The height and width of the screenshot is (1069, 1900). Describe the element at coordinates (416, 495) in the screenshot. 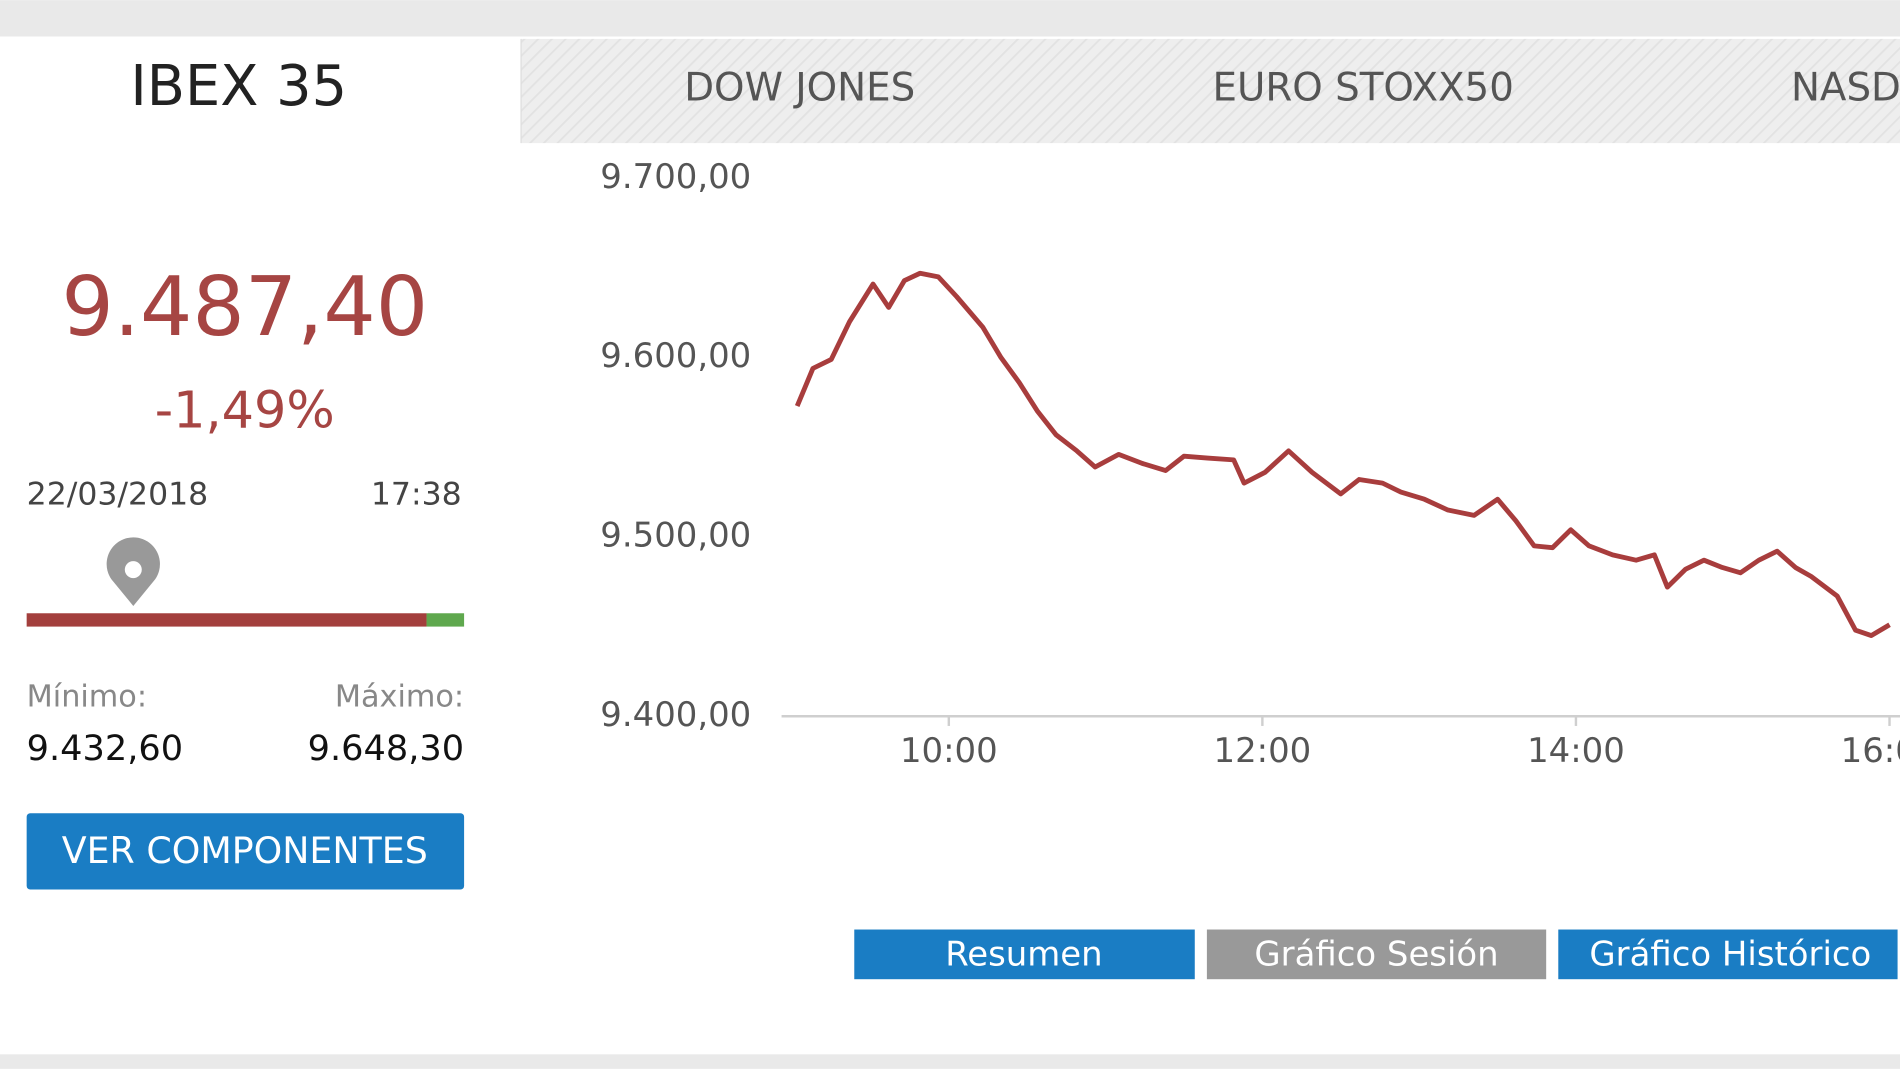

I see `time: 17:38` at that location.